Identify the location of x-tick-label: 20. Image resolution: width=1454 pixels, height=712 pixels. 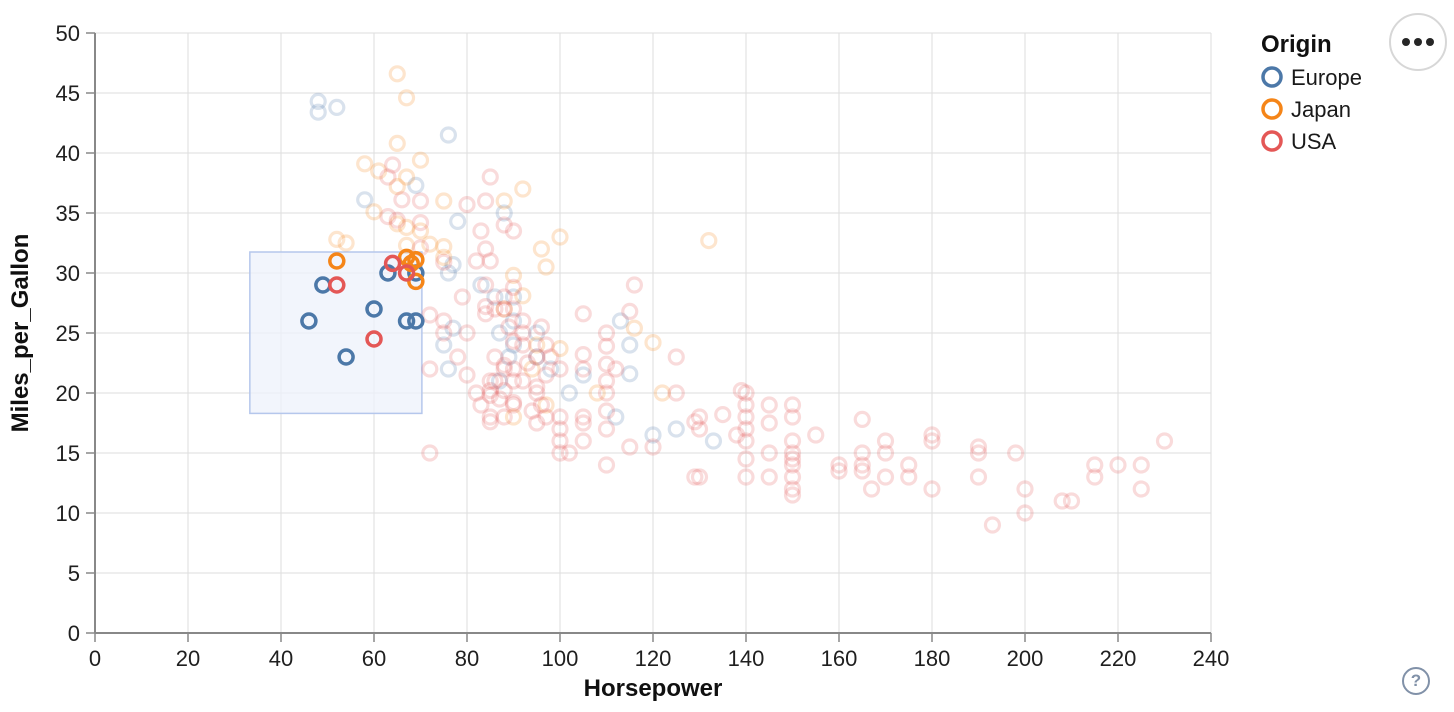
(188, 658).